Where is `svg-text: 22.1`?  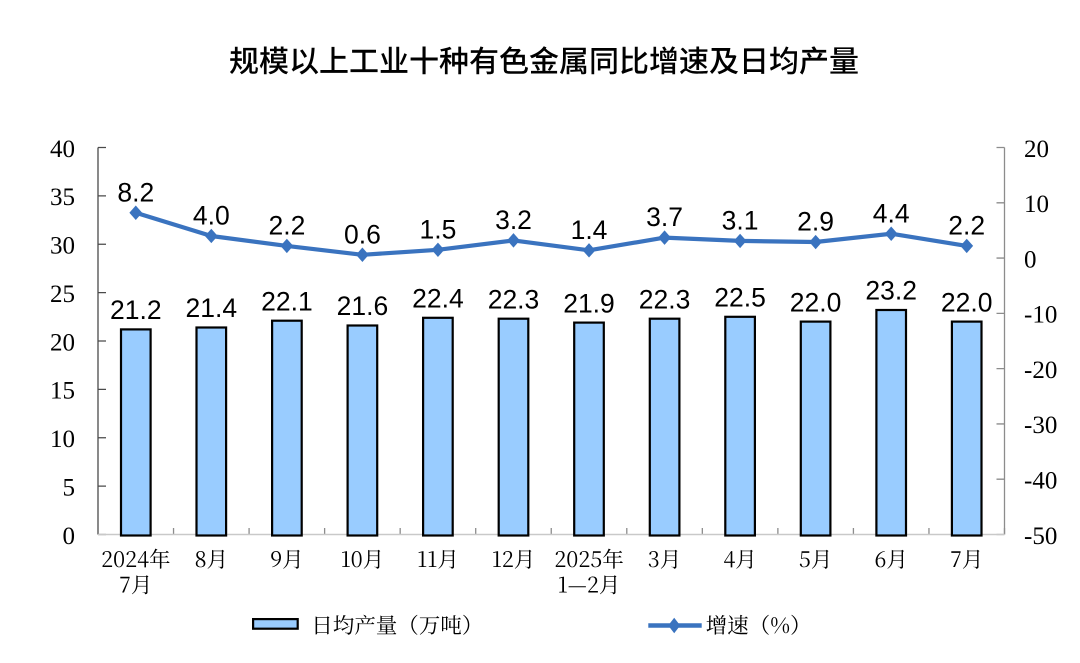 svg-text: 22.1 is located at coordinates (287, 301).